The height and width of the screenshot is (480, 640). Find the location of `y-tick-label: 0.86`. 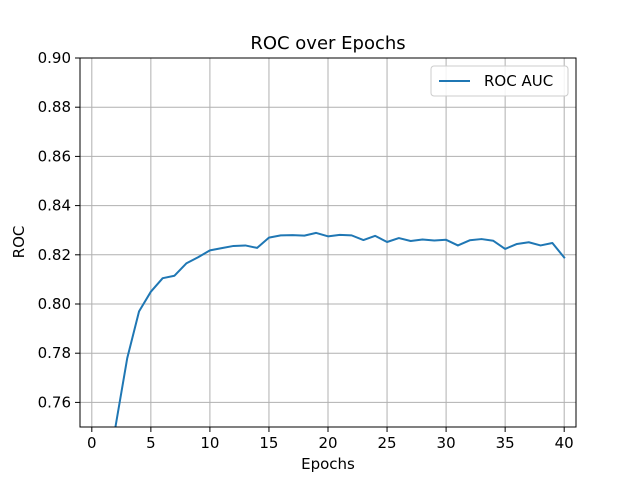

y-tick-label: 0.86 is located at coordinates (54, 156).